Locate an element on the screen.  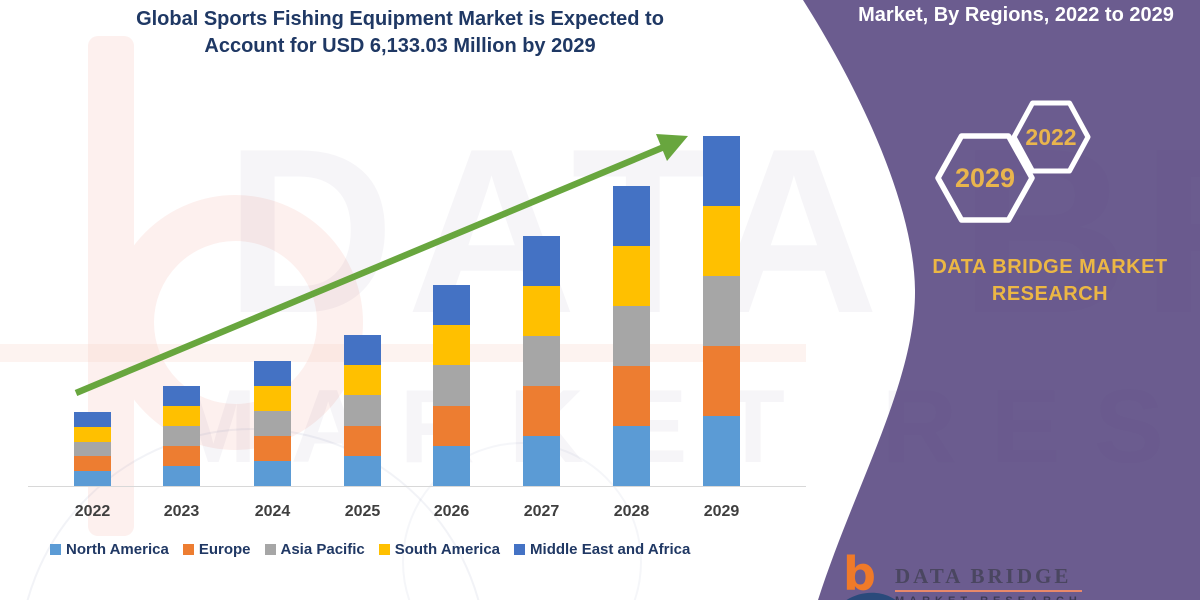
legend-item-south-america: South America is located at coordinates (439, 549).